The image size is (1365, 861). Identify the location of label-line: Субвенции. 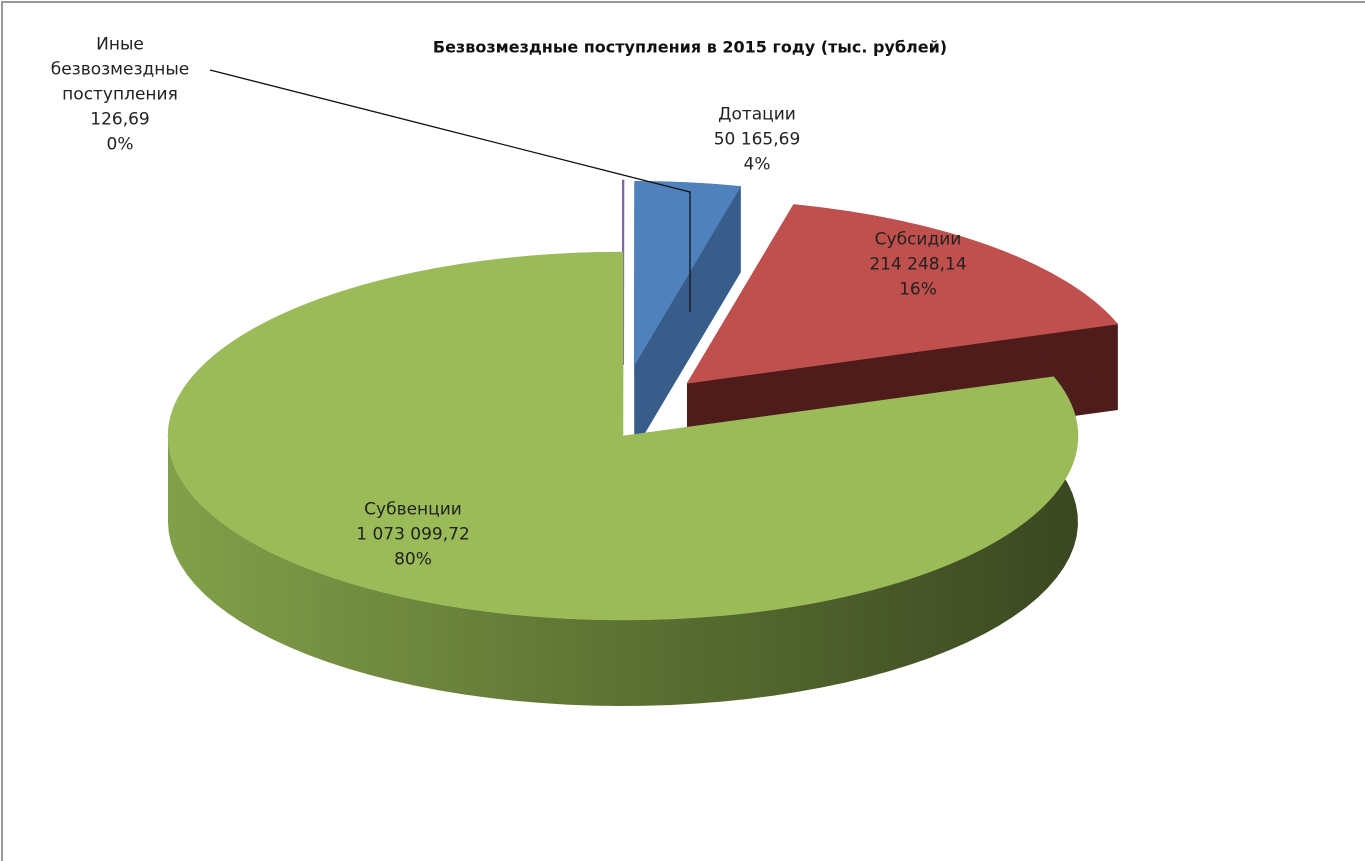
(413, 509).